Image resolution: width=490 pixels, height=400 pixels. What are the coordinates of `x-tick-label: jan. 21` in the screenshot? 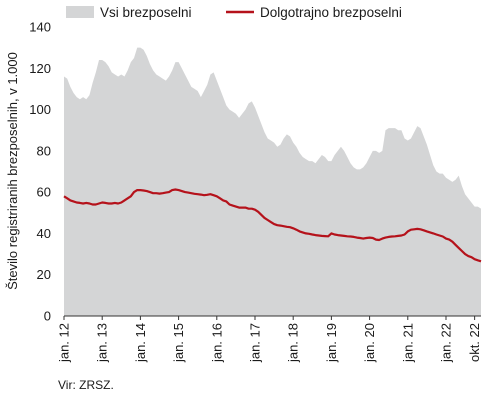 It's located at (407, 343).